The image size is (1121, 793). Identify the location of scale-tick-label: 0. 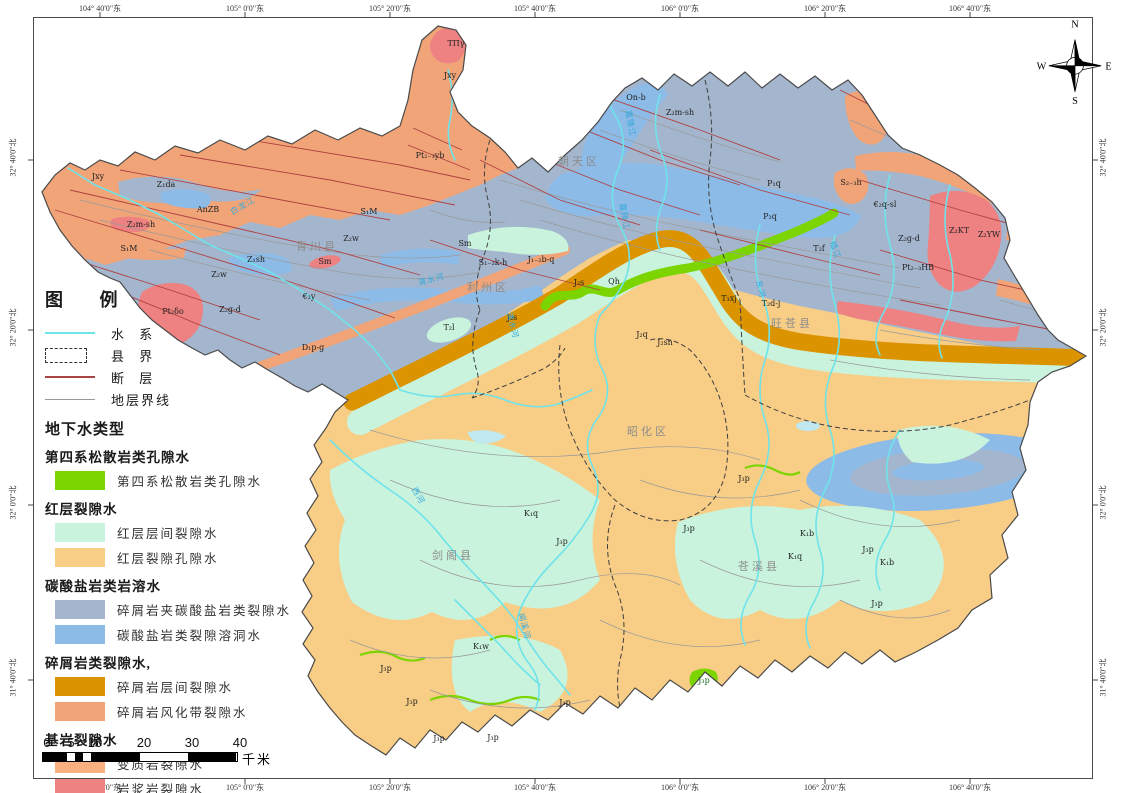
(47, 742).